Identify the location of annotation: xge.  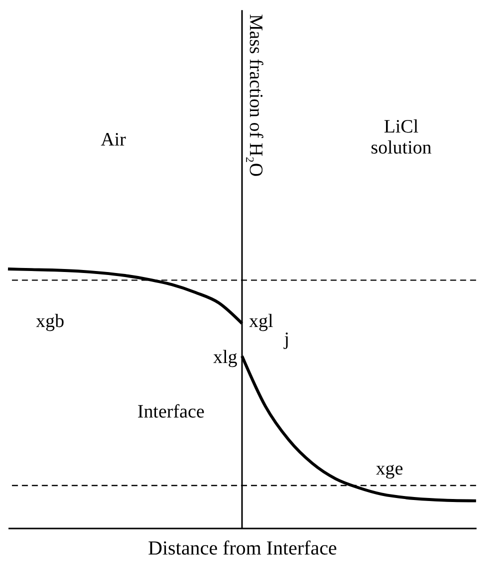
(390, 469).